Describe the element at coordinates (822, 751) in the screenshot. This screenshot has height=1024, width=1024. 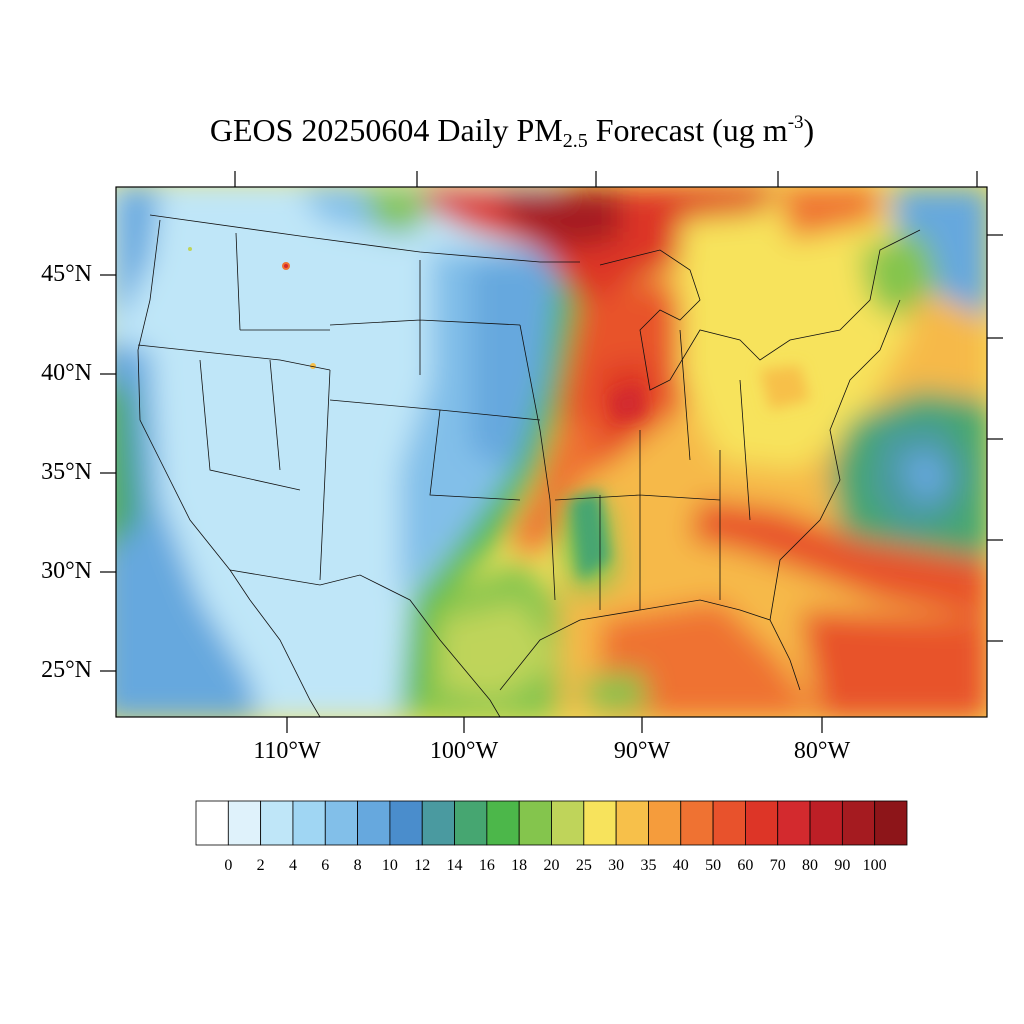
I see `lon-label-80w: 80°W` at that location.